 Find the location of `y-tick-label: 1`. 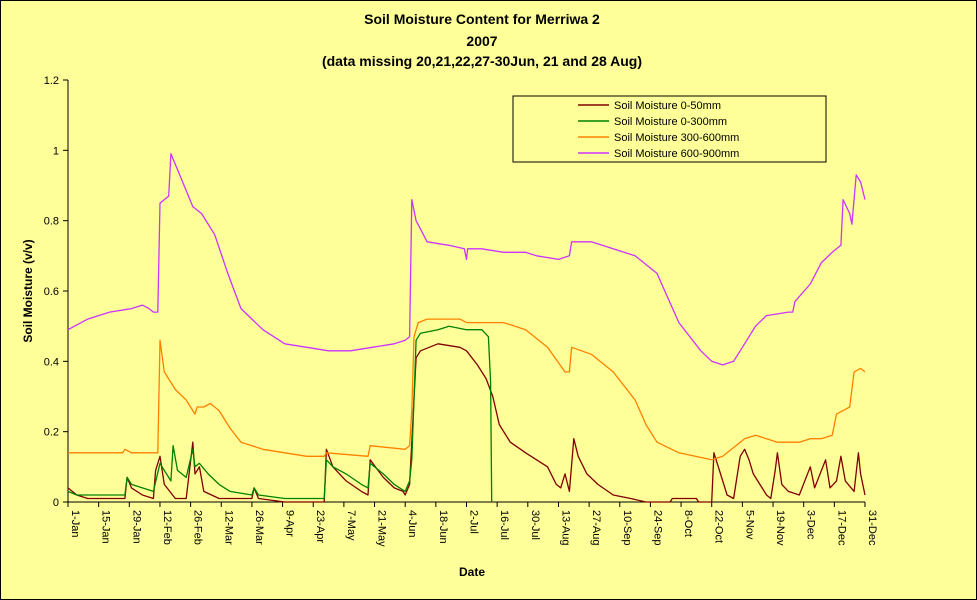

y-tick-label: 1 is located at coordinates (56, 151).